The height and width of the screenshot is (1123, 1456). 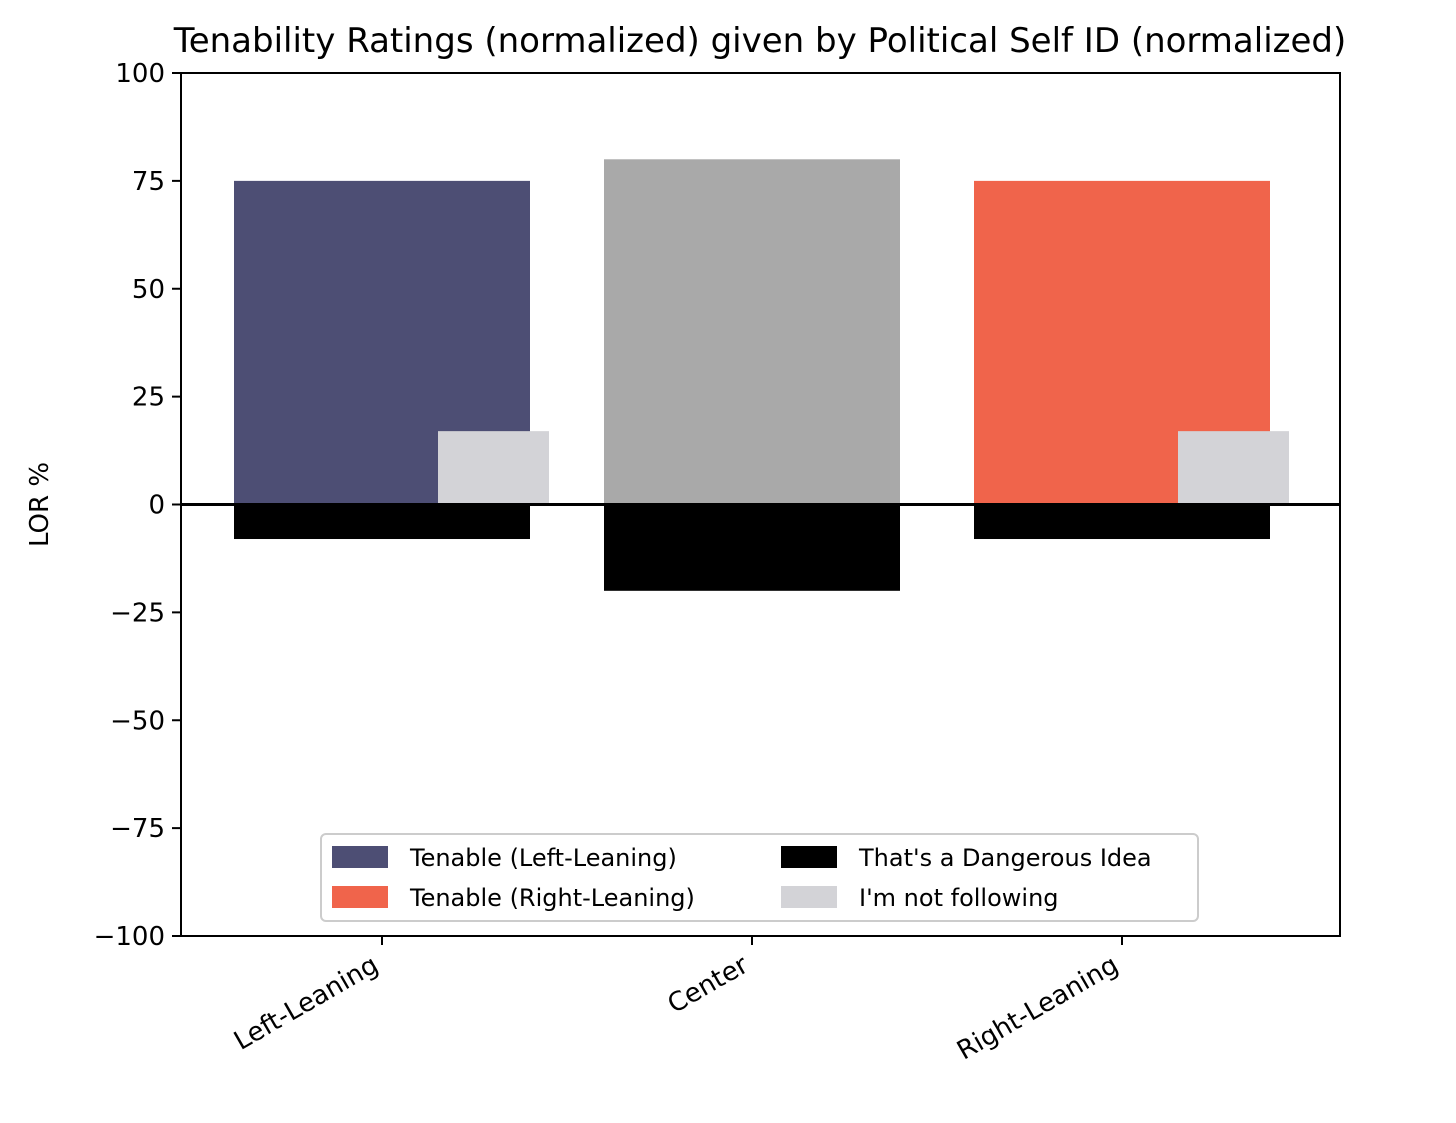 I want to click on y-tick-label: −100, so click(x=129, y=937).